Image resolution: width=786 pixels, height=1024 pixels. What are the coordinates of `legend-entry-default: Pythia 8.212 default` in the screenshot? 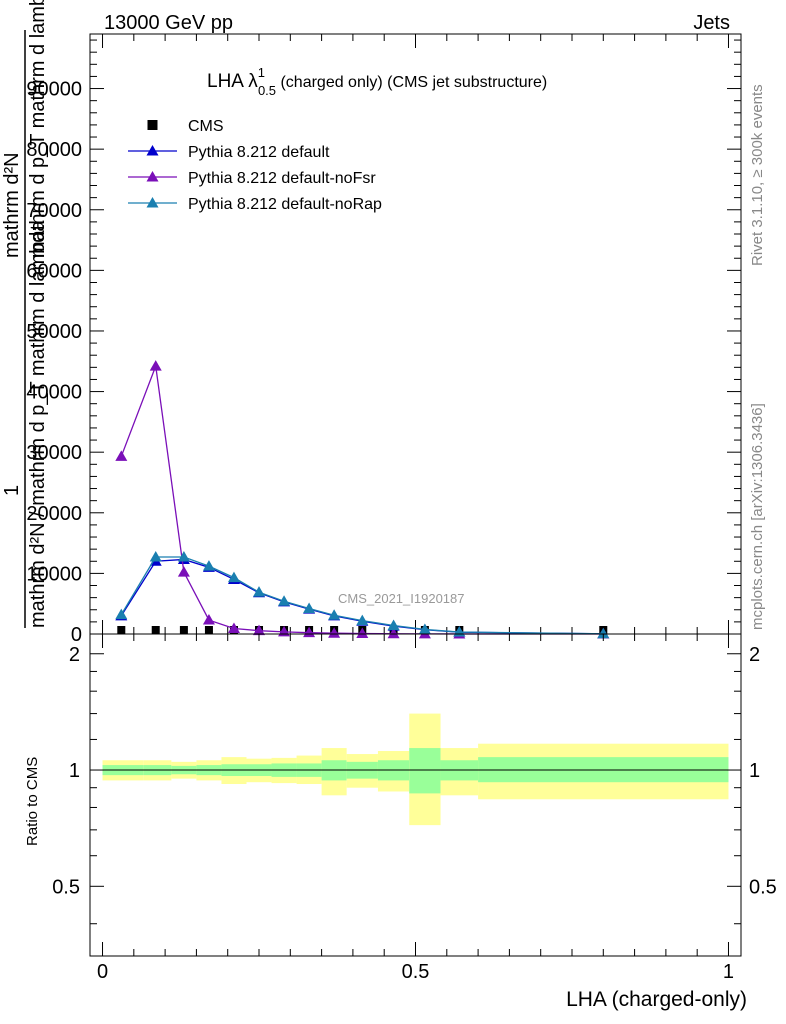 It's located at (229, 152).